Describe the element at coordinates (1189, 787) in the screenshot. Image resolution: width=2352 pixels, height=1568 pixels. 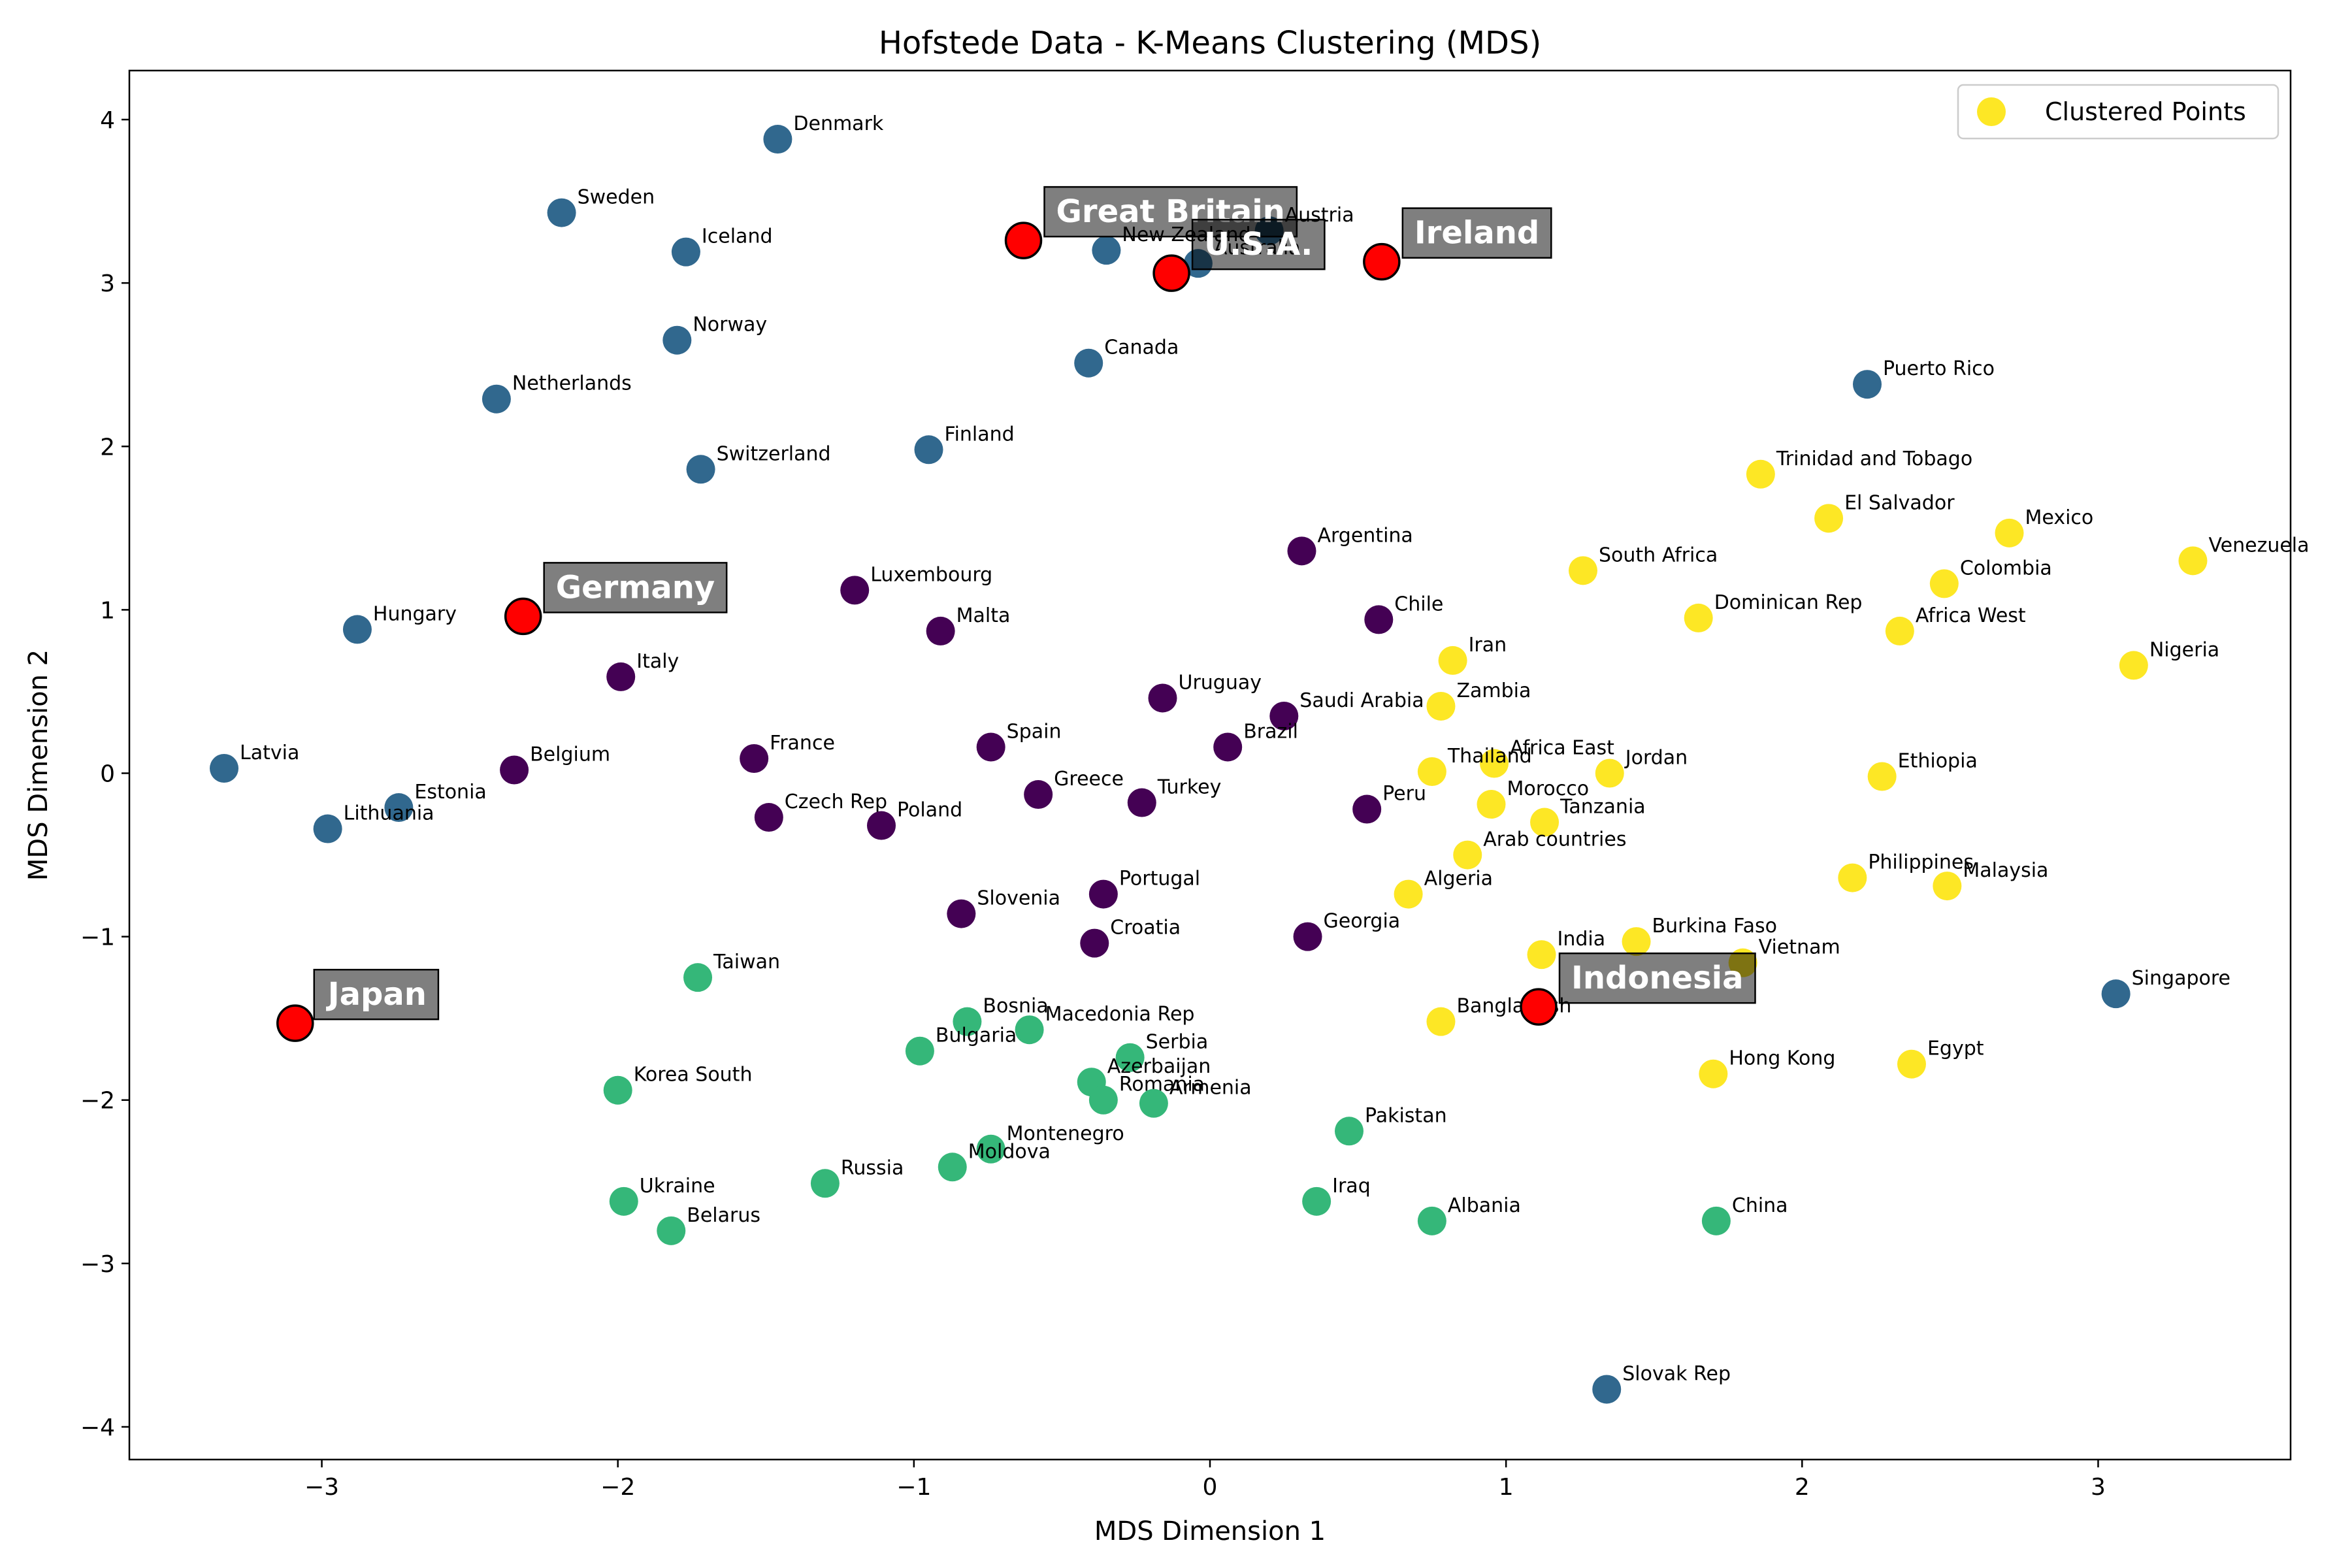
I see `point-label: Turkey` at that location.